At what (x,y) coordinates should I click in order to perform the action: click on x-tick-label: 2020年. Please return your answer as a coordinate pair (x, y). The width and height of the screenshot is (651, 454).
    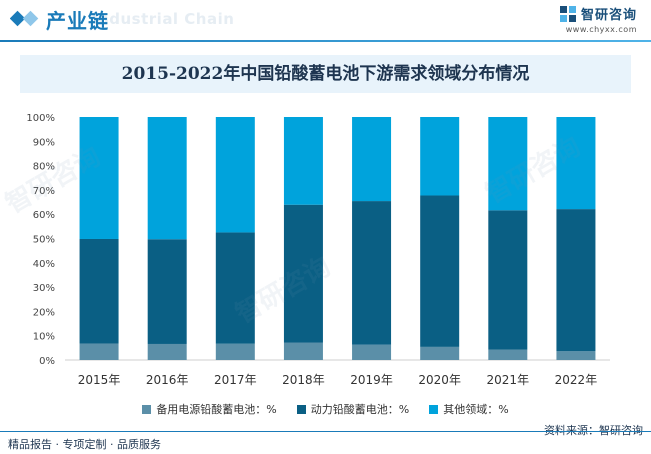
    Looking at the image, I should click on (439, 380).